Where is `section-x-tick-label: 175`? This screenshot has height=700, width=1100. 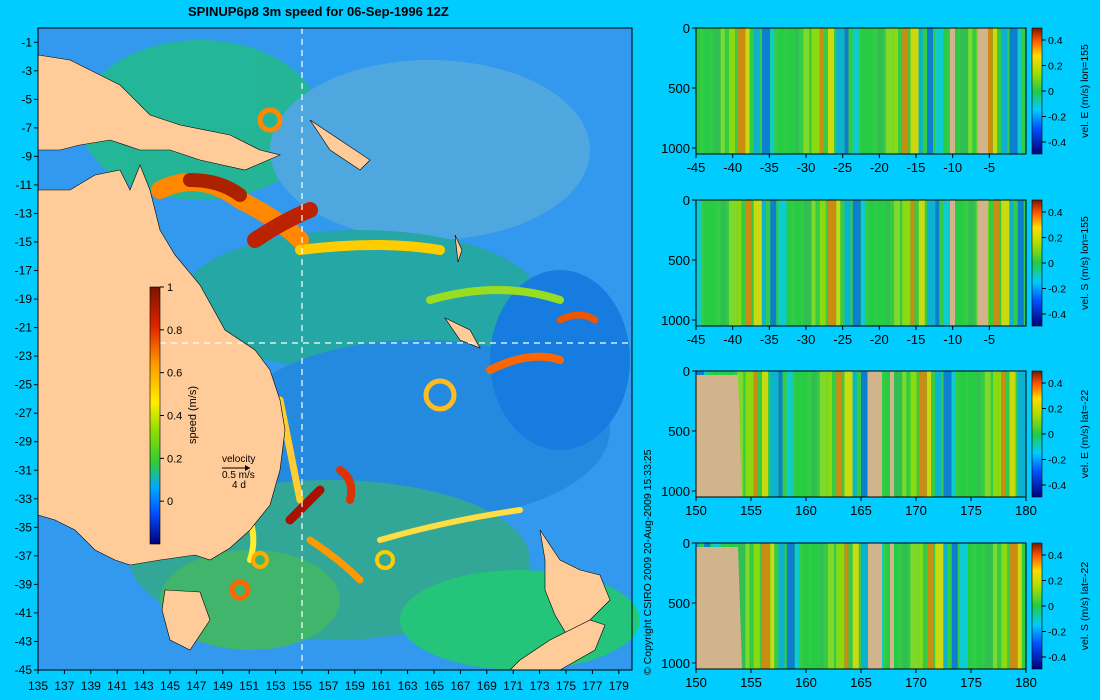 section-x-tick-label: 175 is located at coordinates (971, 682).